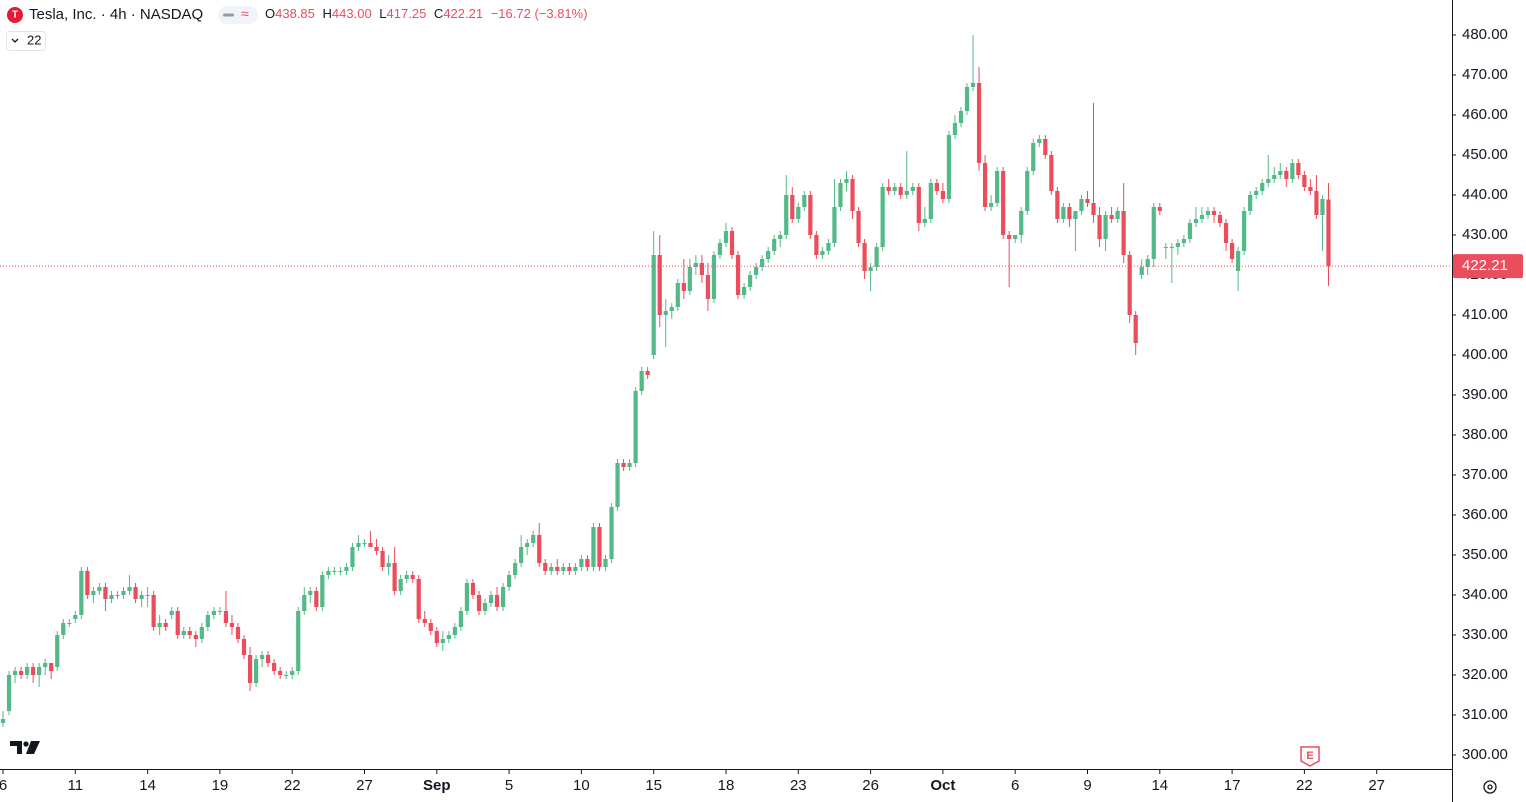 The image size is (1526, 802). I want to click on earnings-glyph: E, so click(1309, 756).